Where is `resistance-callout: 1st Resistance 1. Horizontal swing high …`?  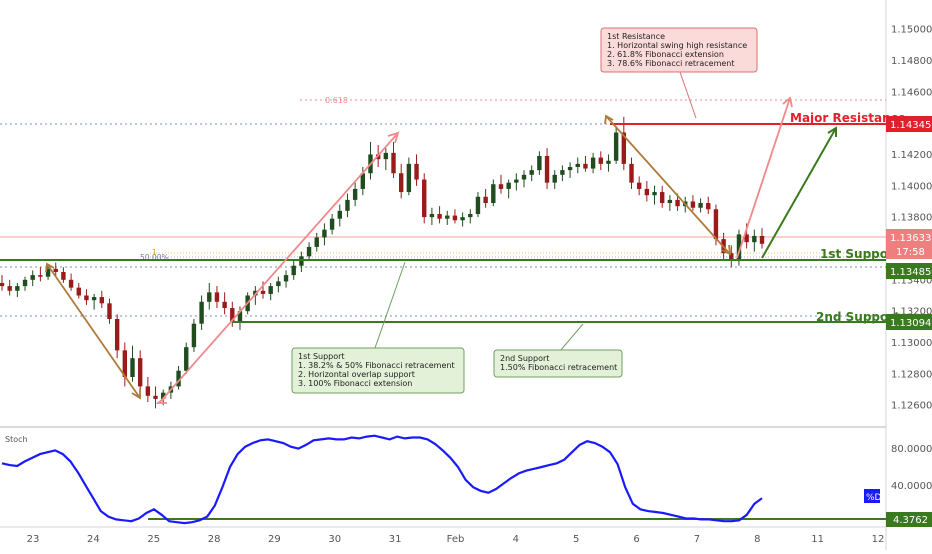
resistance-callout: 1st Resistance 1. Horizontal swing high … is located at coordinates (679, 73).